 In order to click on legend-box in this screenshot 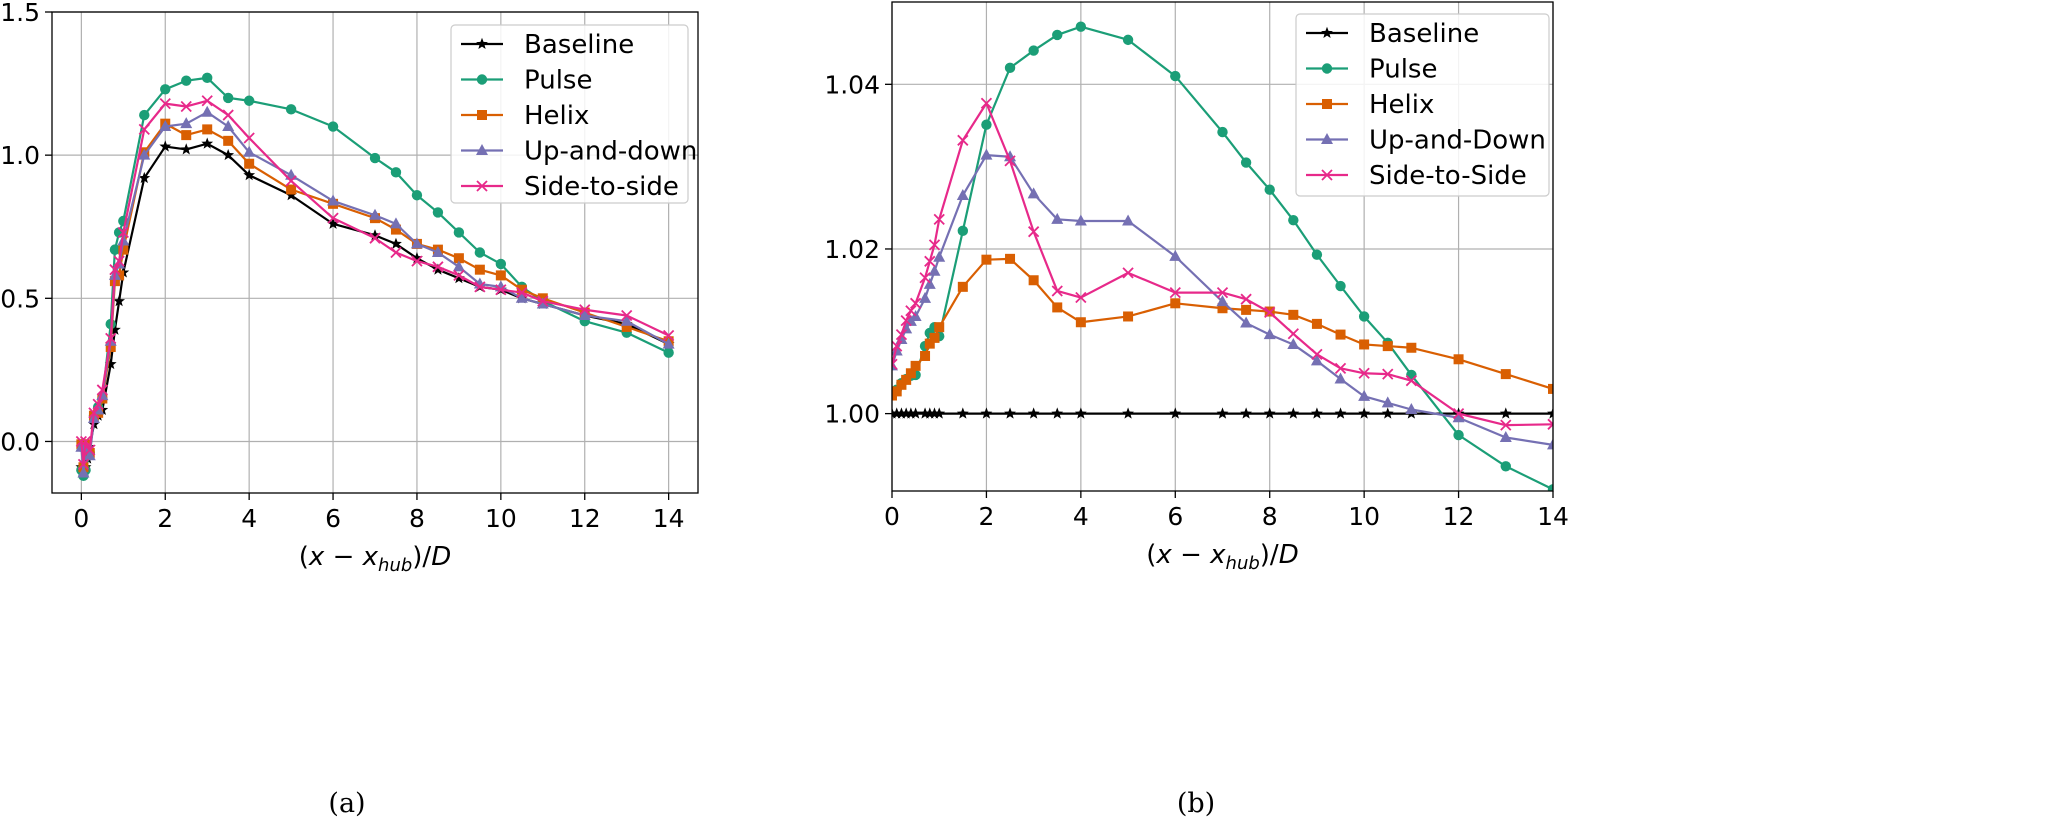, I will do `click(1422, 105)`.